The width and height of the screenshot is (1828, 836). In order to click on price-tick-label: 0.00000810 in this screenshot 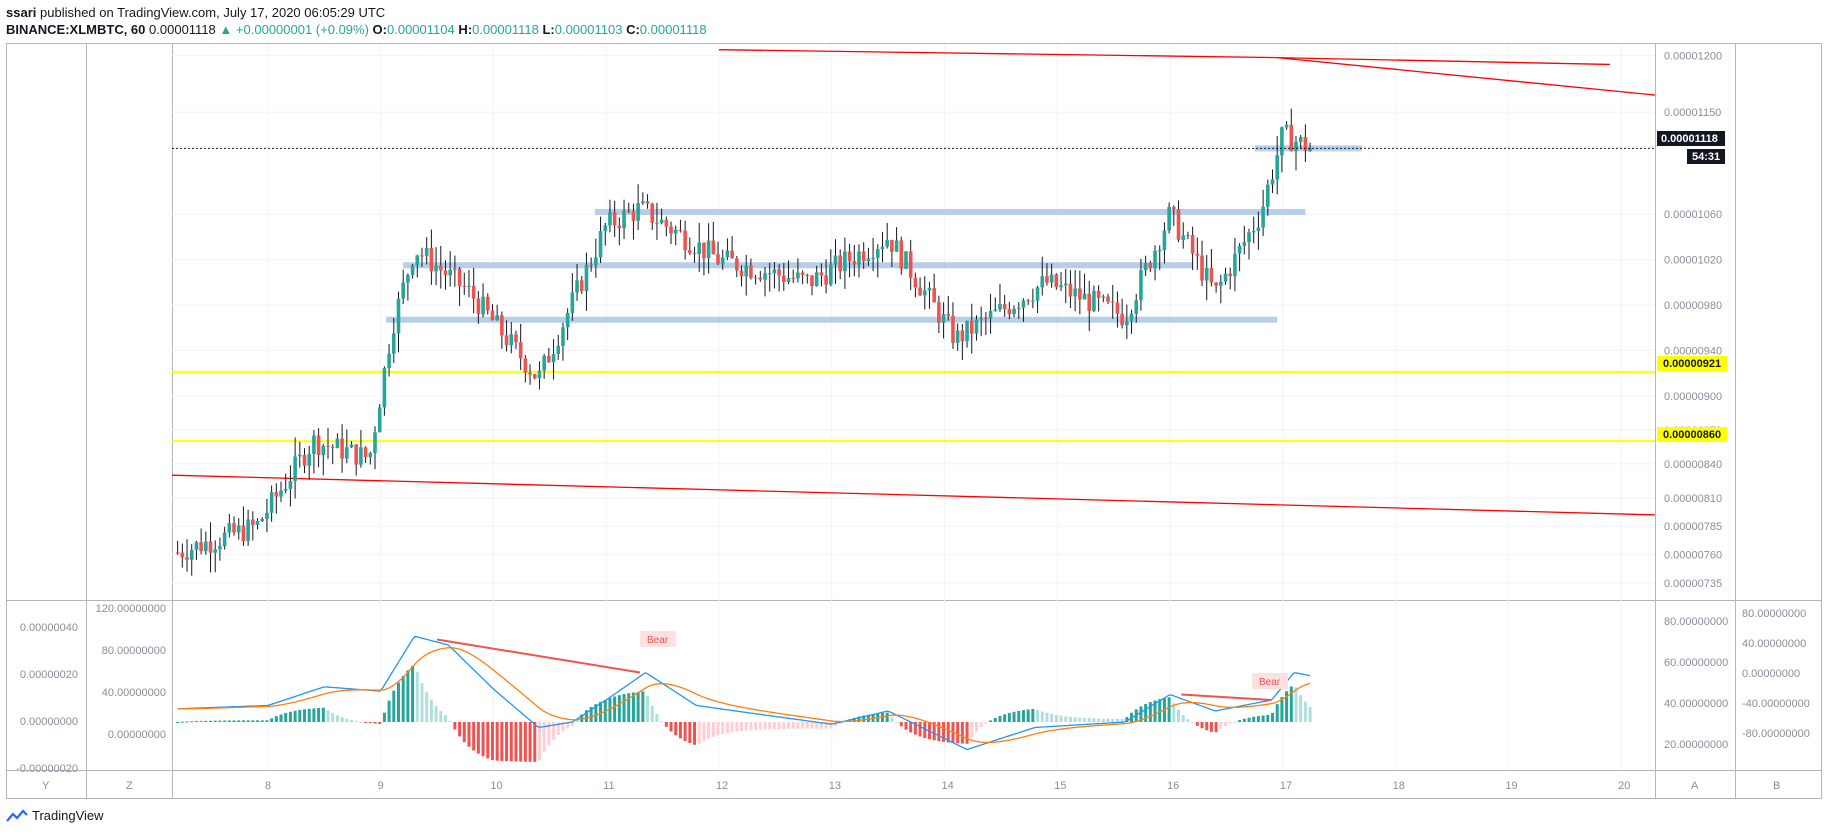, I will do `click(1693, 499)`.